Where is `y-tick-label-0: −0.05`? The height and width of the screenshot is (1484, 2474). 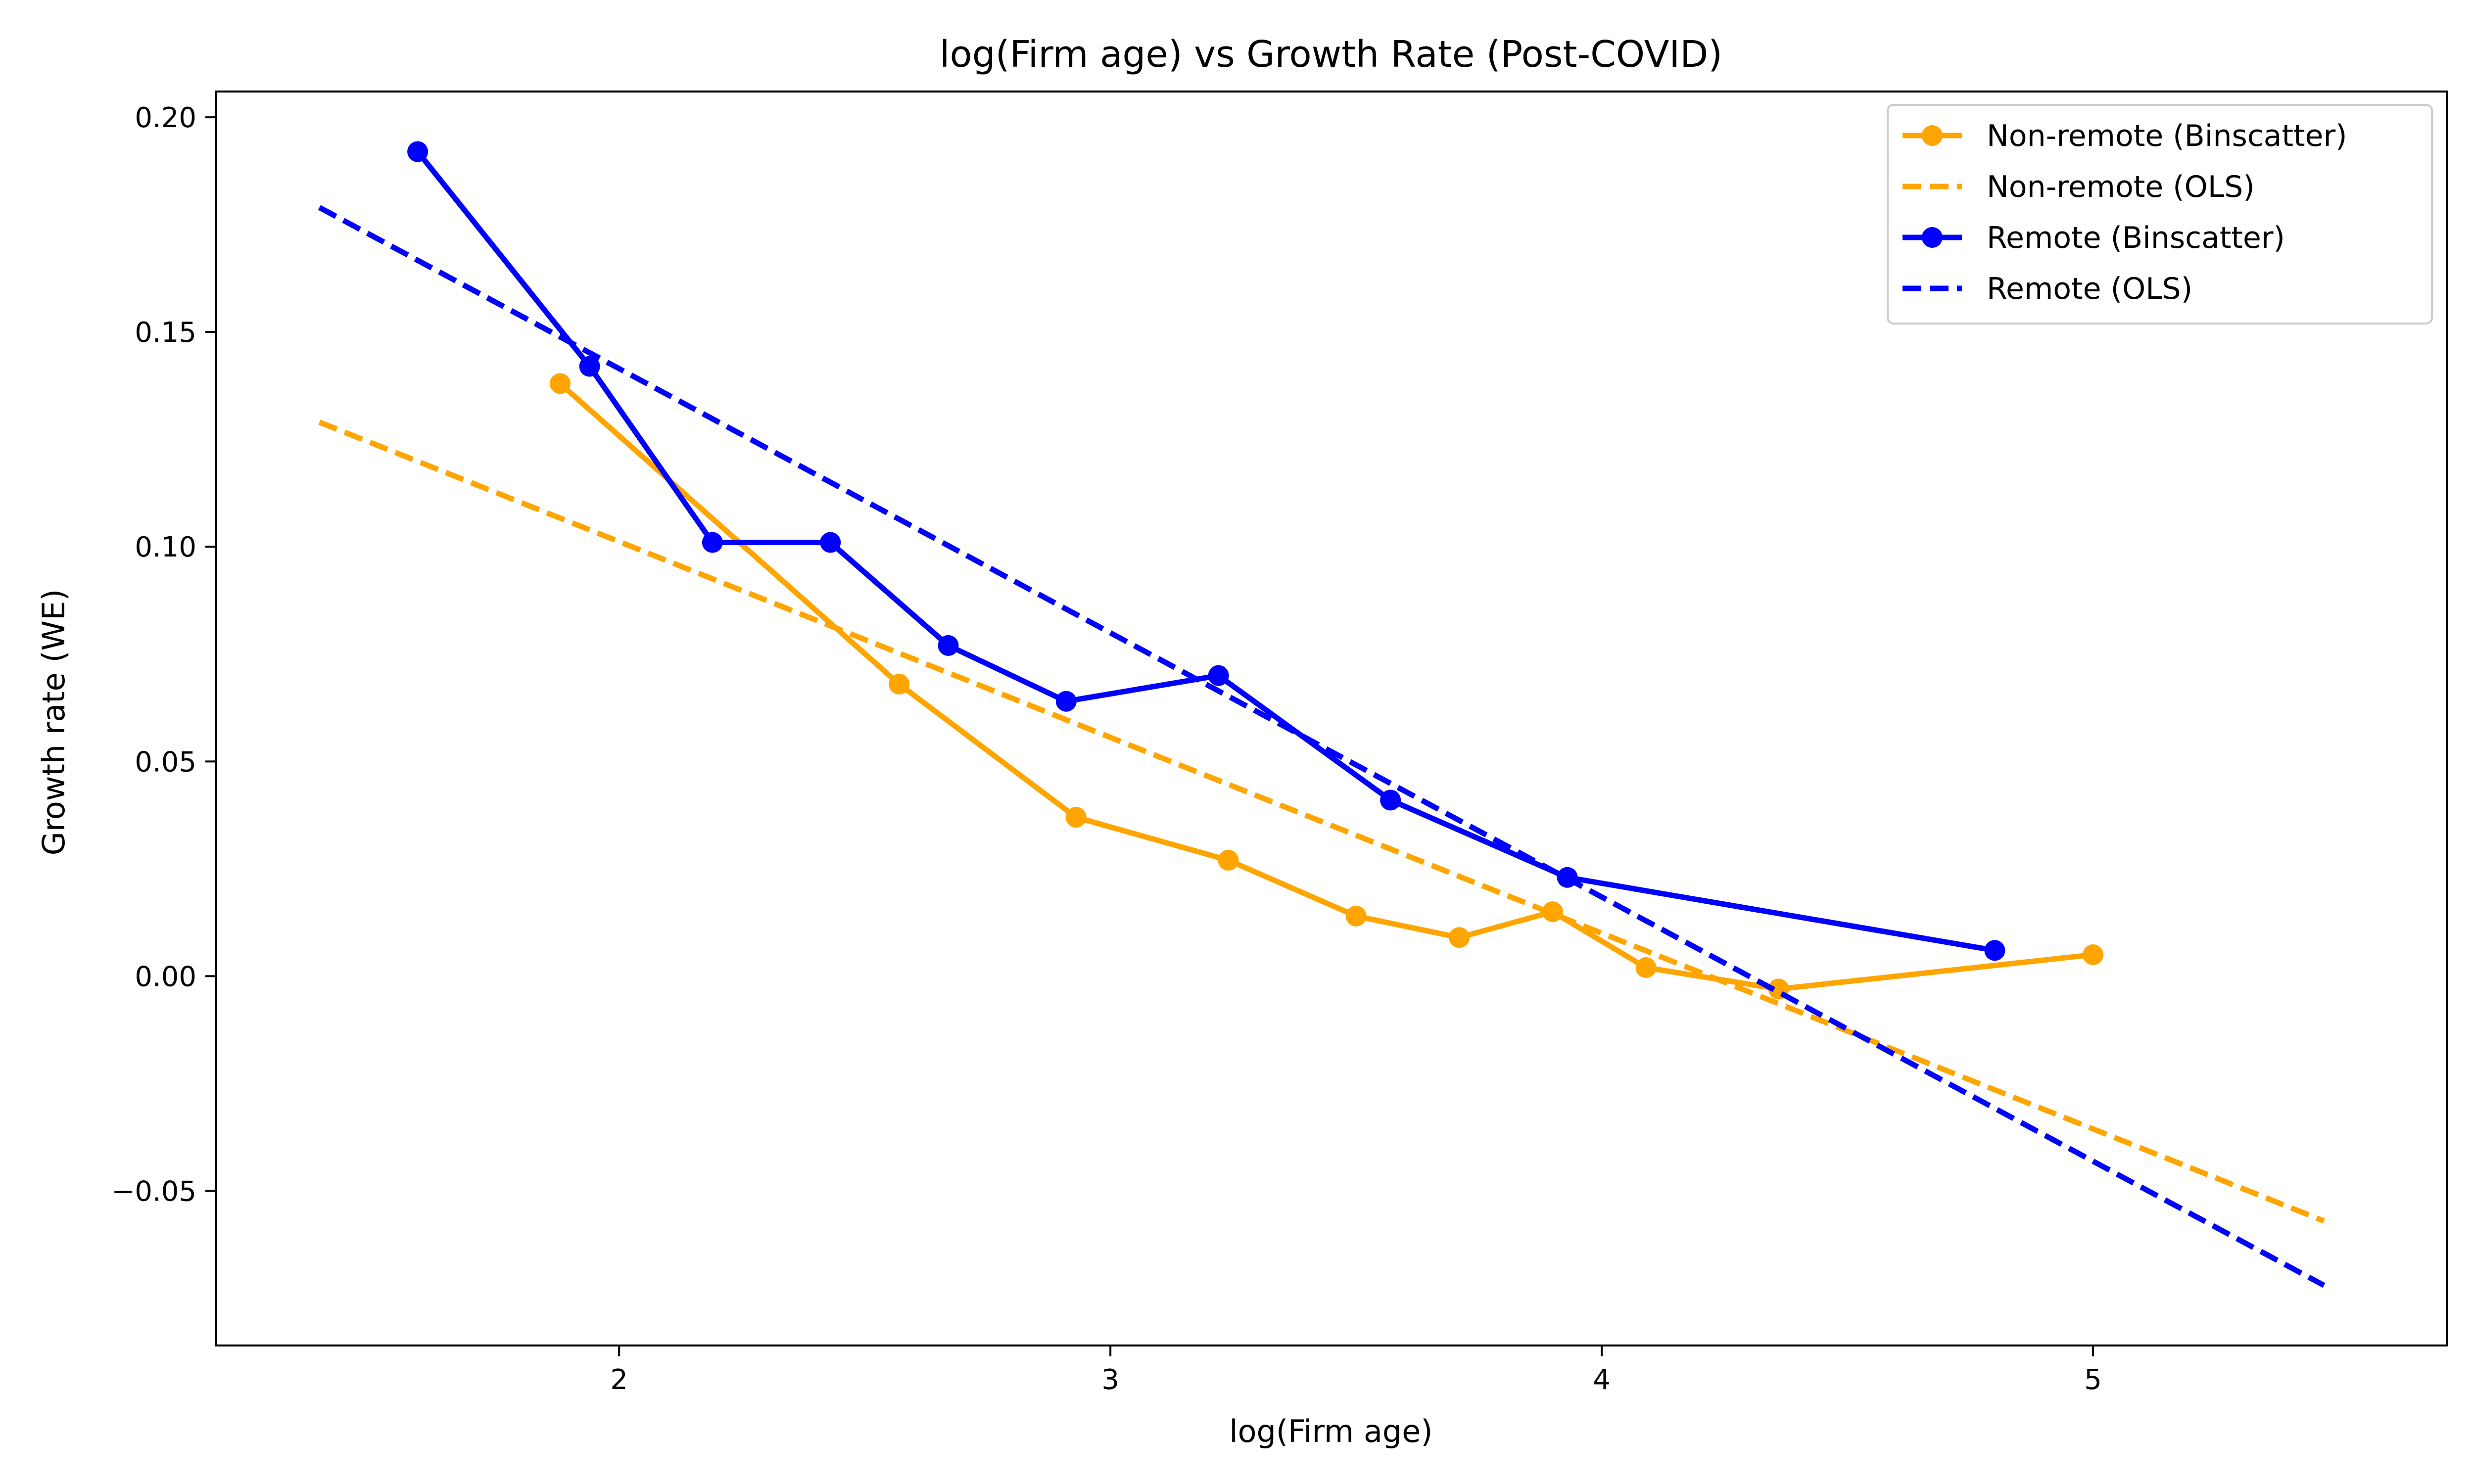 y-tick-label-0: −0.05 is located at coordinates (154, 1191).